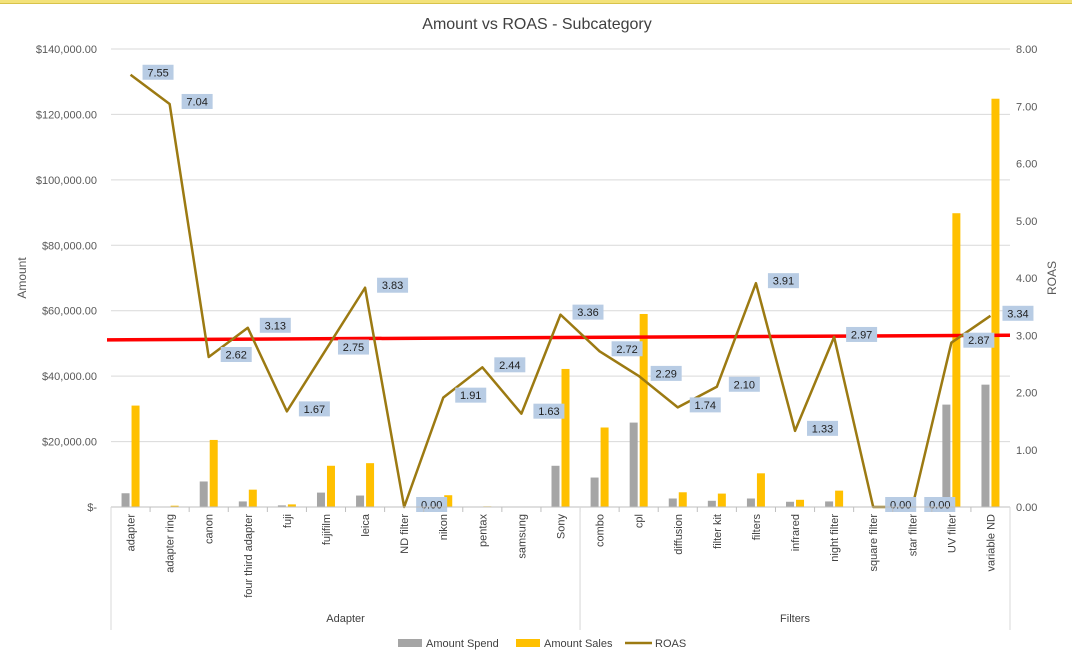 The height and width of the screenshot is (661, 1072). I want to click on y-tick-label: $80,000.00, so click(69, 246).